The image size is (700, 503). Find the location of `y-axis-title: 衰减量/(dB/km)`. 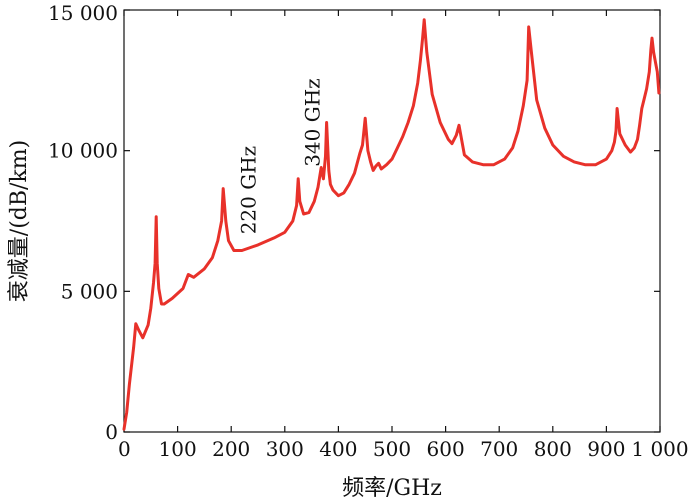

y-axis-title: 衰减量/(dB/km) is located at coordinates (19, 221).